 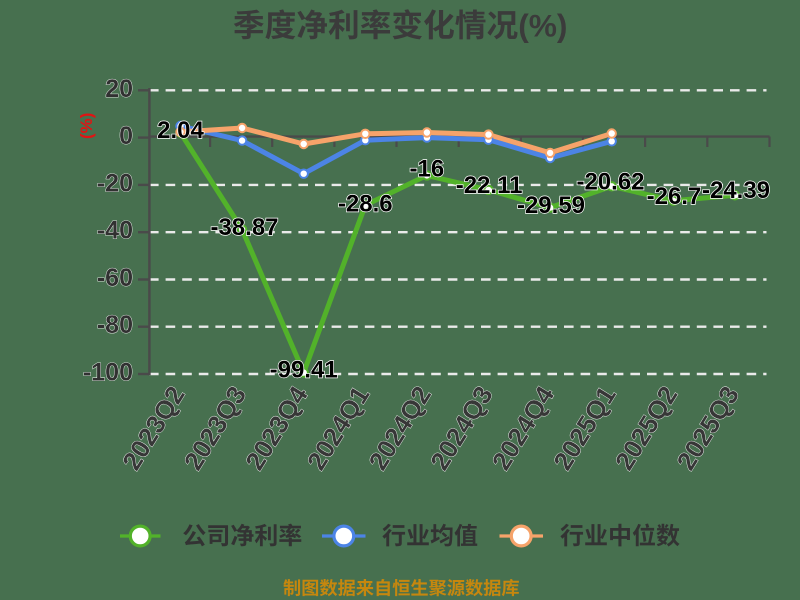 I want to click on svg-text: -16, so click(x=427, y=169).